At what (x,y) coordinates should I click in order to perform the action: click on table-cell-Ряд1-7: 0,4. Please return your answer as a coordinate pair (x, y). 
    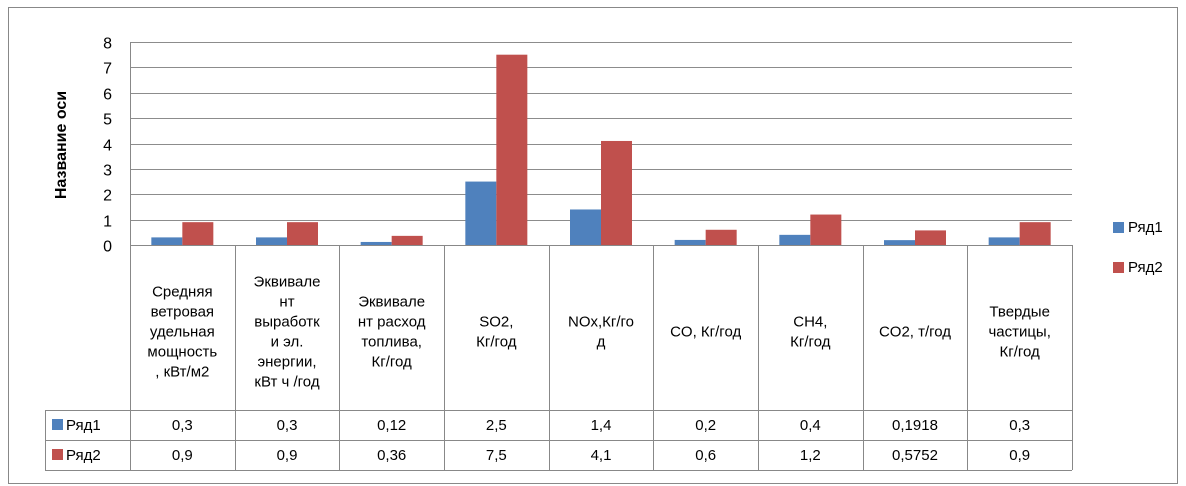
    Looking at the image, I should click on (810, 425).